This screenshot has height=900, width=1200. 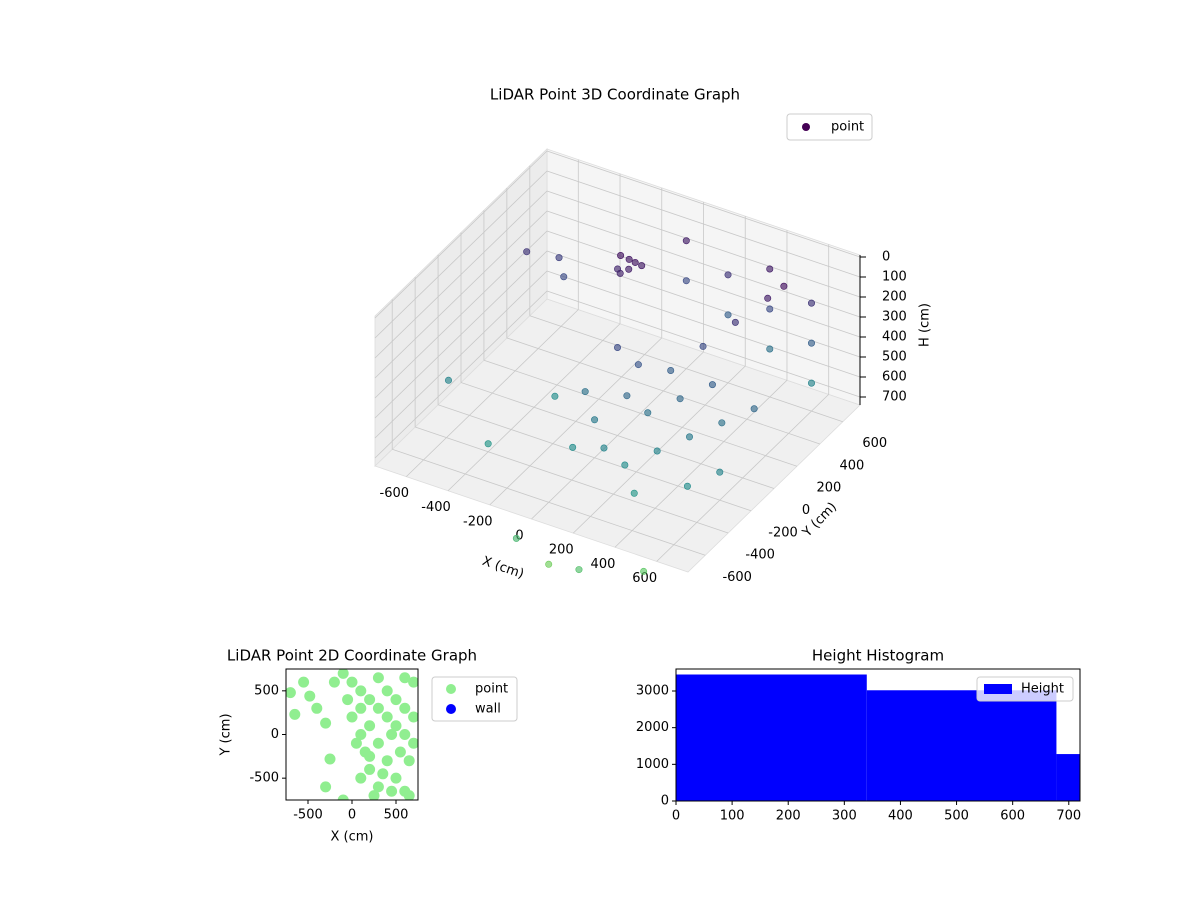 What do you see at coordinates (264, 778) in the screenshot?
I see `y-tick-label: -500` at bounding box center [264, 778].